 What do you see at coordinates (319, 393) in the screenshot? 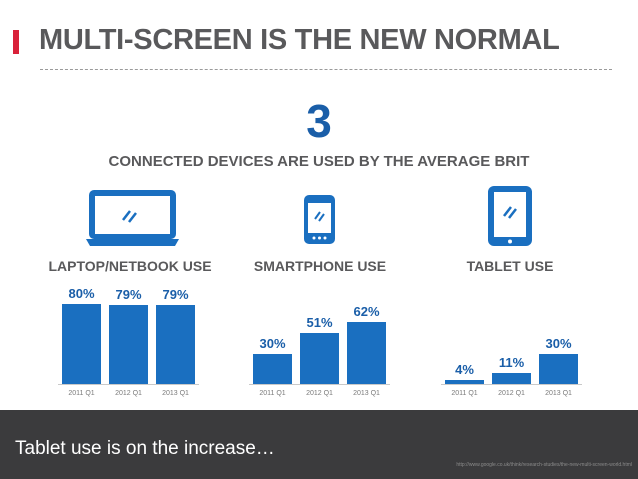
I see `smartphone-category-label-2: 2012 Q1` at bounding box center [319, 393].